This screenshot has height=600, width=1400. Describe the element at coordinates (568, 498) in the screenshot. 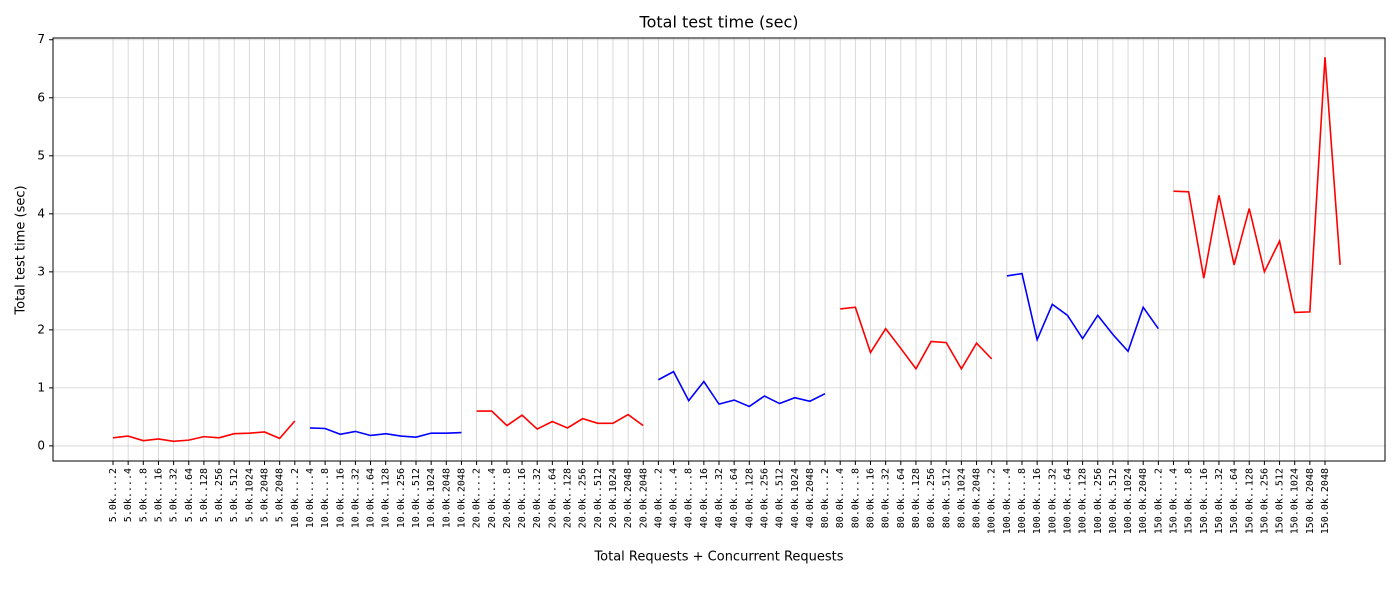

I see `x-tick-label: 20.0k..128` at that location.